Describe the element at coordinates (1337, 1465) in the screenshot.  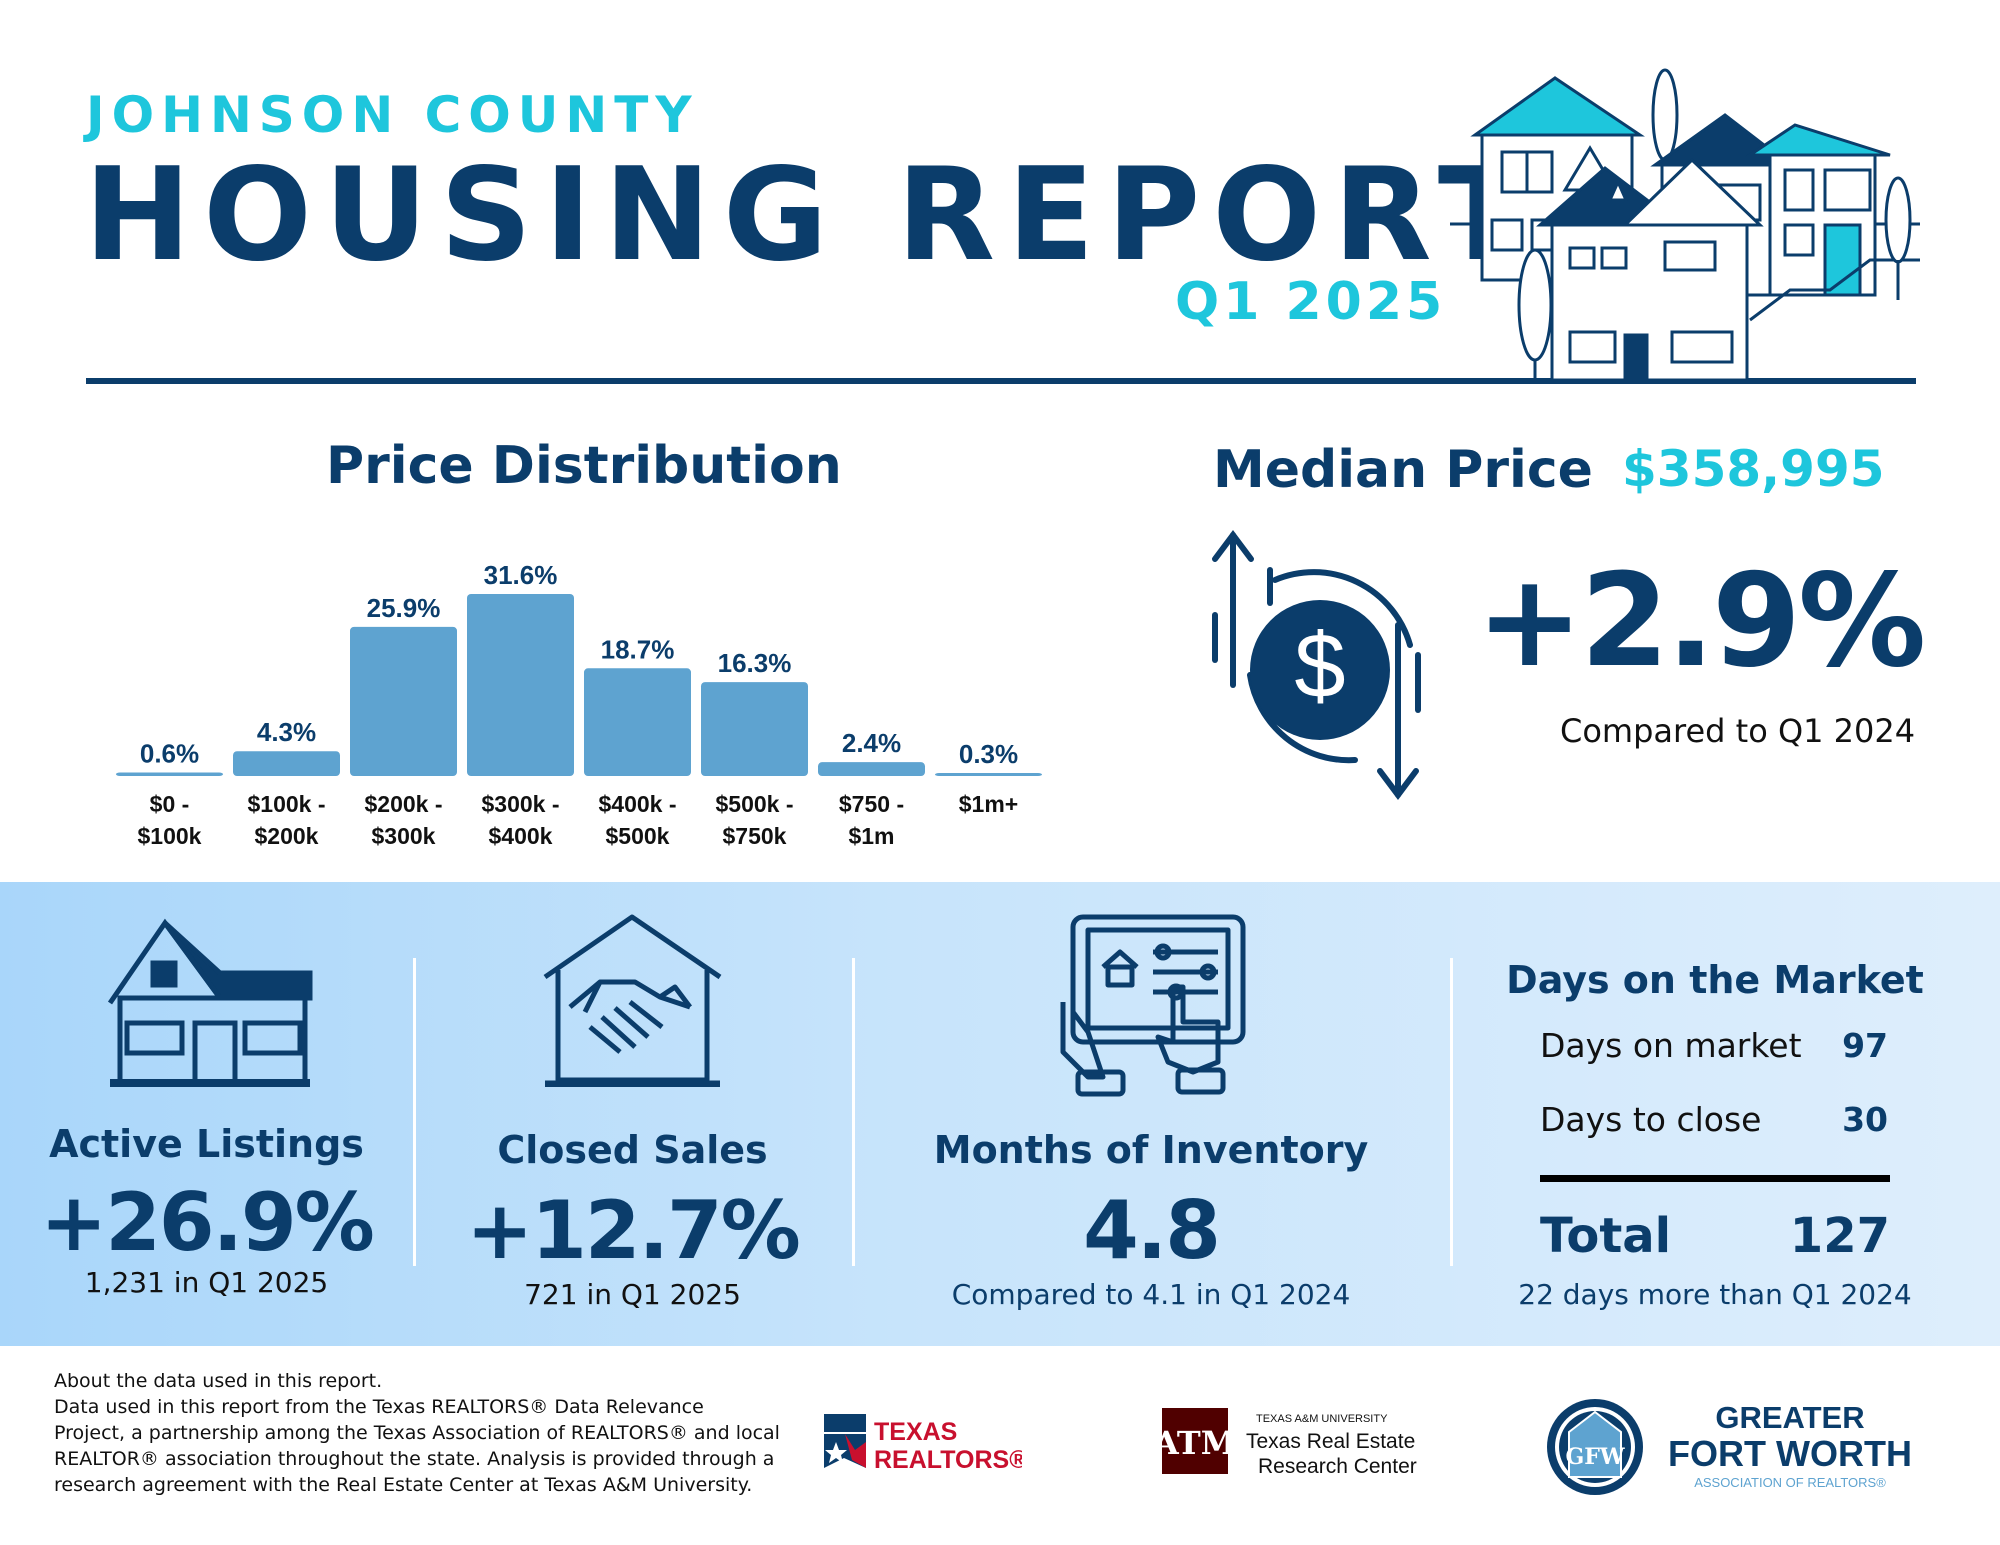
I see `tamu-line2: Research Center` at that location.